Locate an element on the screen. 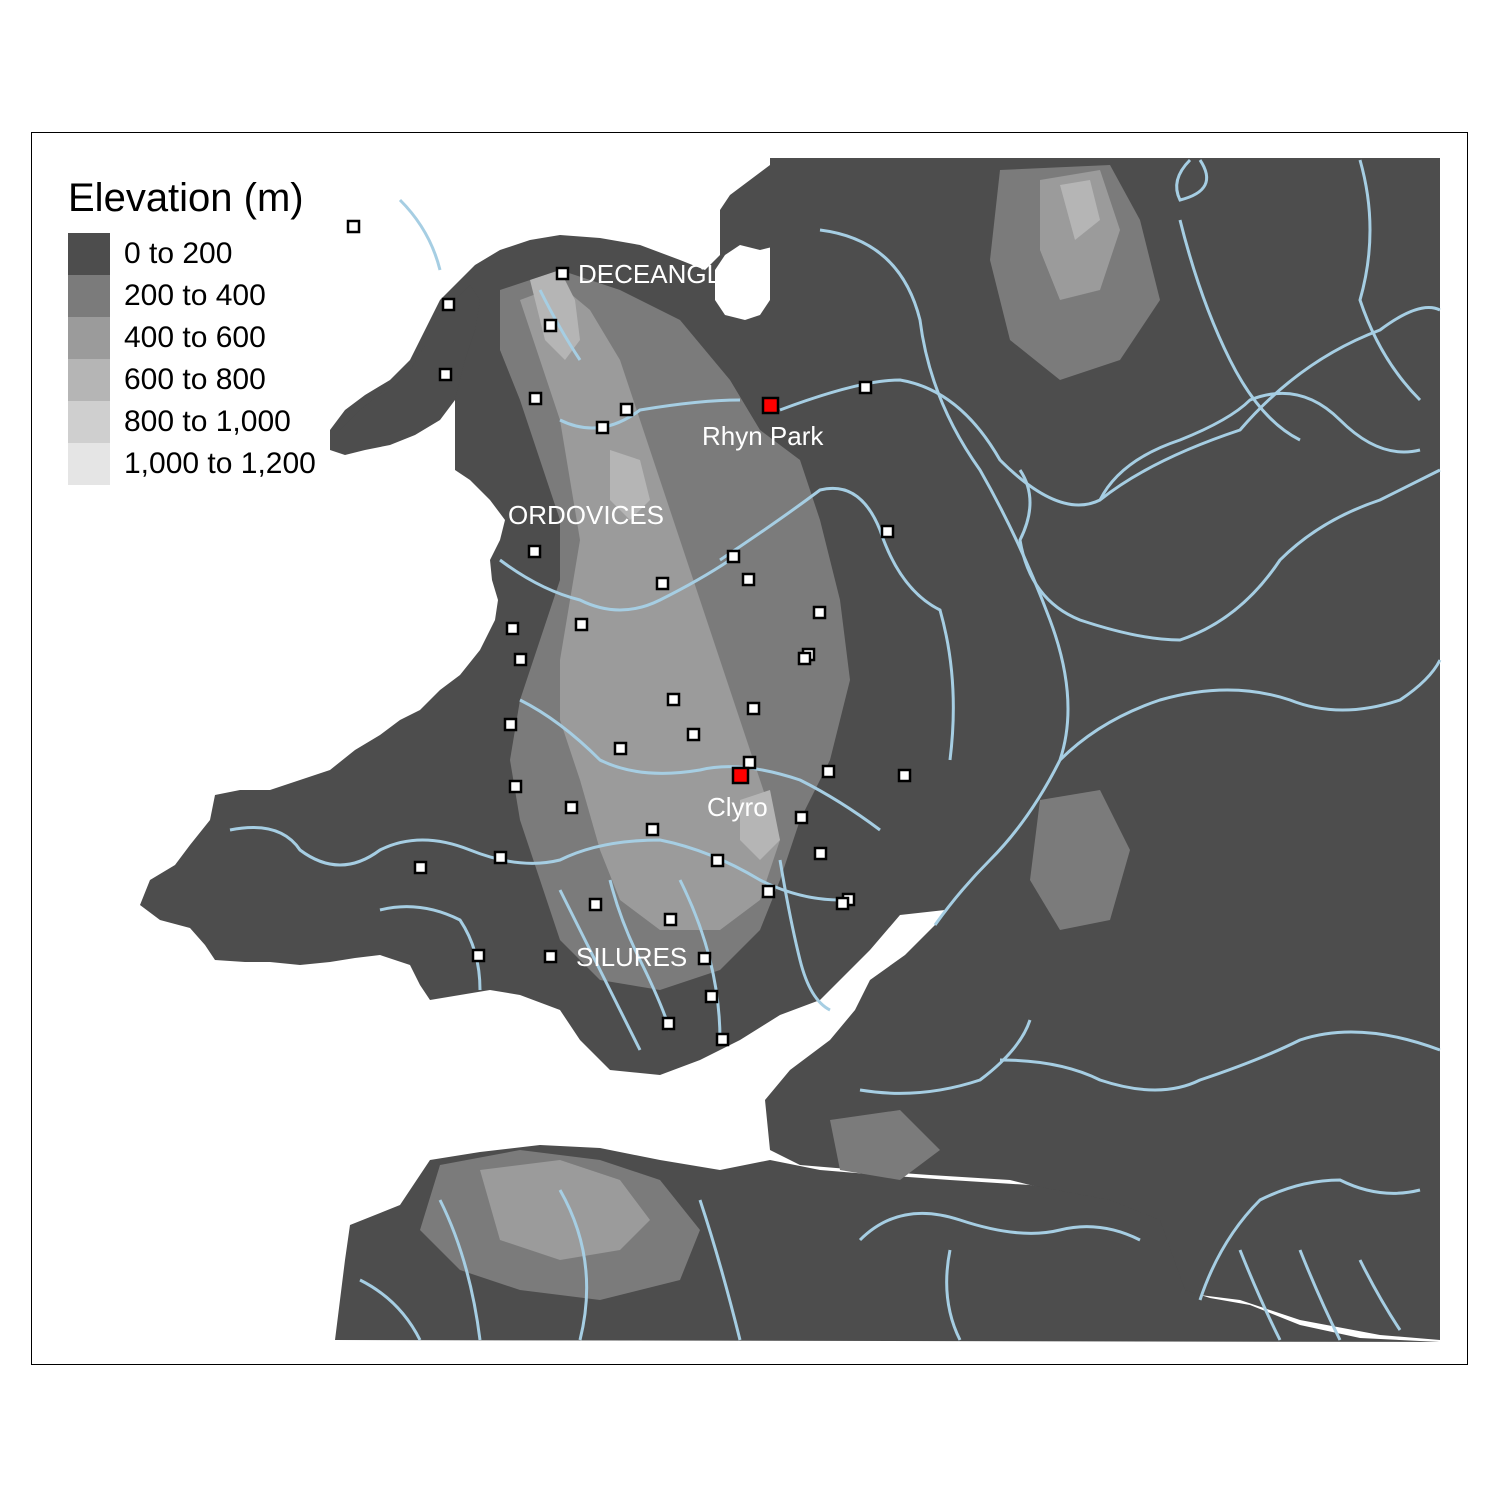 The height and width of the screenshot is (1500, 1500). rhyn-park-marker is located at coordinates (770, 405).